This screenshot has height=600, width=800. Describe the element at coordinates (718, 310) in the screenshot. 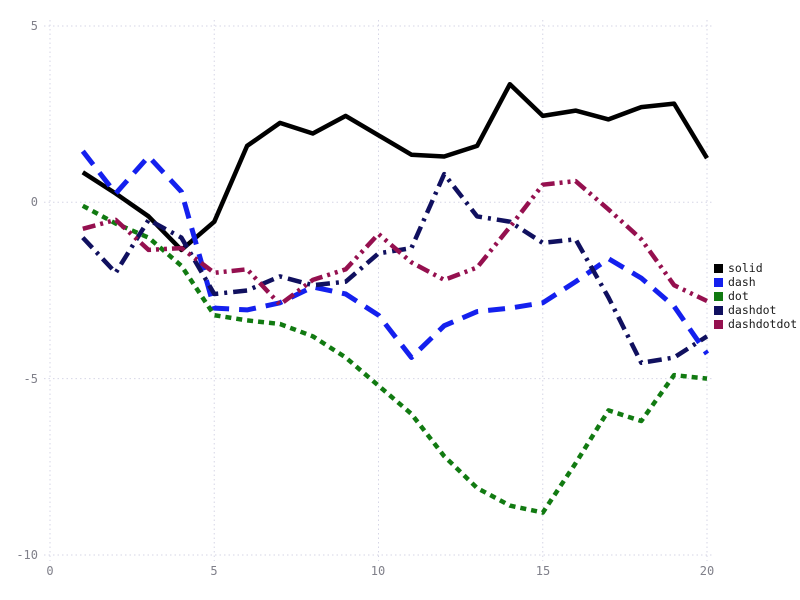

I see `legend-swatch-dashdot` at that location.